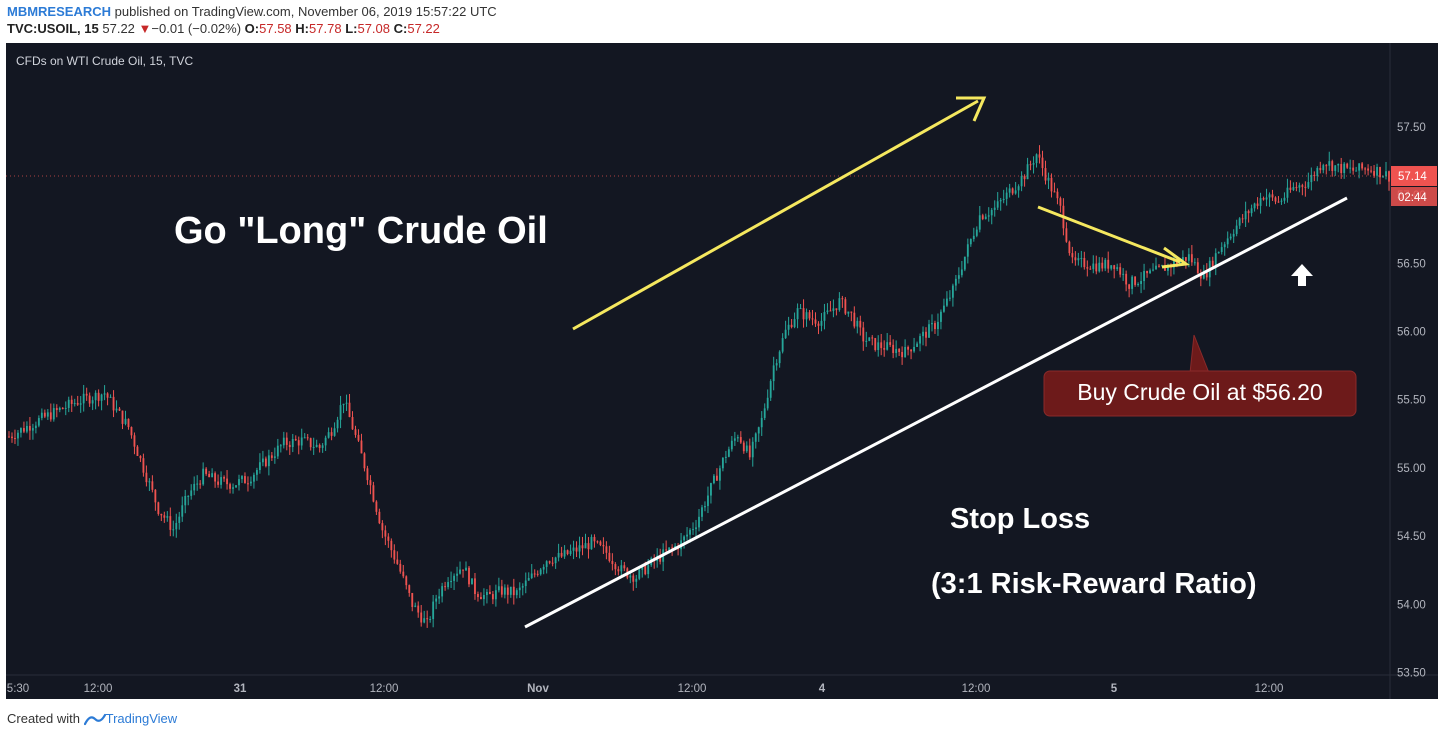  What do you see at coordinates (1412, 198) in the screenshot?
I see `time-tag-label: 02:44` at bounding box center [1412, 198].